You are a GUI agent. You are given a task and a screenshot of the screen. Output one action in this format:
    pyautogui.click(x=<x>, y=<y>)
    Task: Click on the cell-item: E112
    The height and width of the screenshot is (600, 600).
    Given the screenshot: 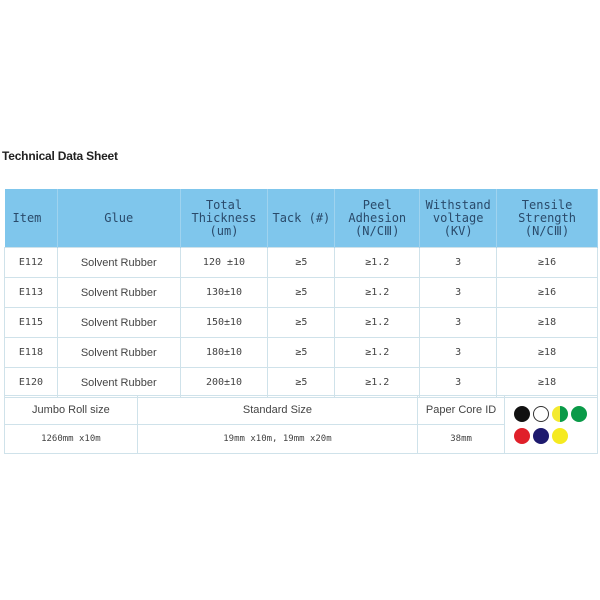 What is the action you would take?
    pyautogui.click(x=31, y=262)
    